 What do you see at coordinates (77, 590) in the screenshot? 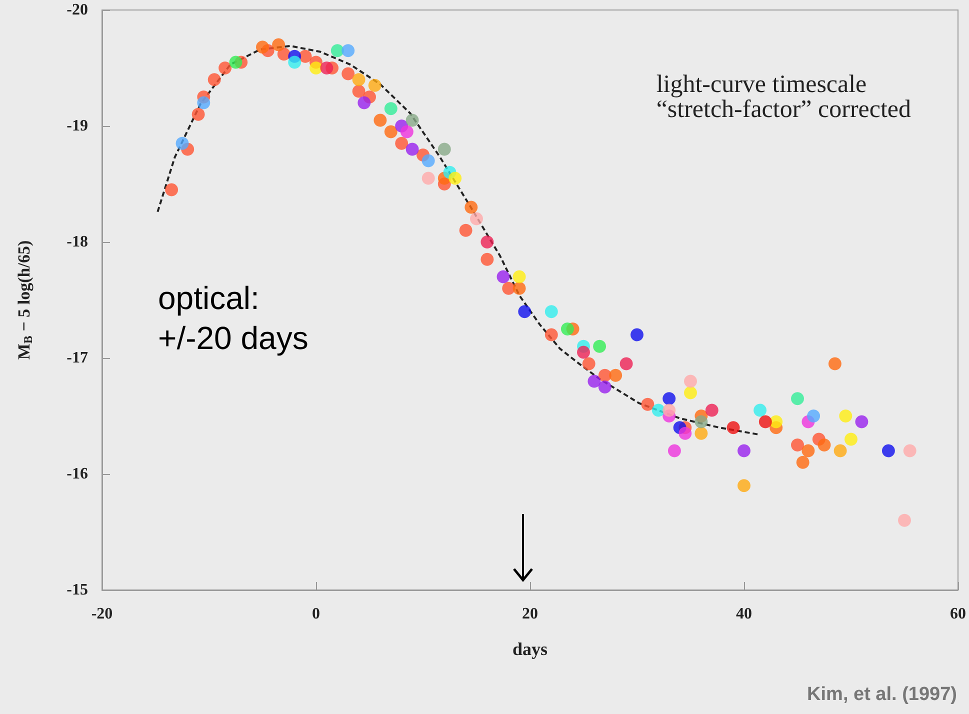
I see `y-tick-label: -15` at bounding box center [77, 590].